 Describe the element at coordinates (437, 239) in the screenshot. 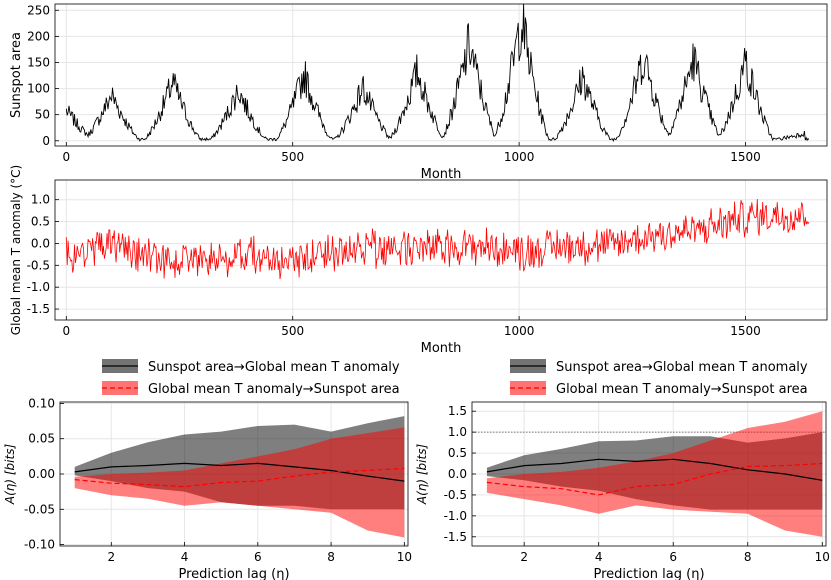

I see `temperature-anomaly-line` at that location.